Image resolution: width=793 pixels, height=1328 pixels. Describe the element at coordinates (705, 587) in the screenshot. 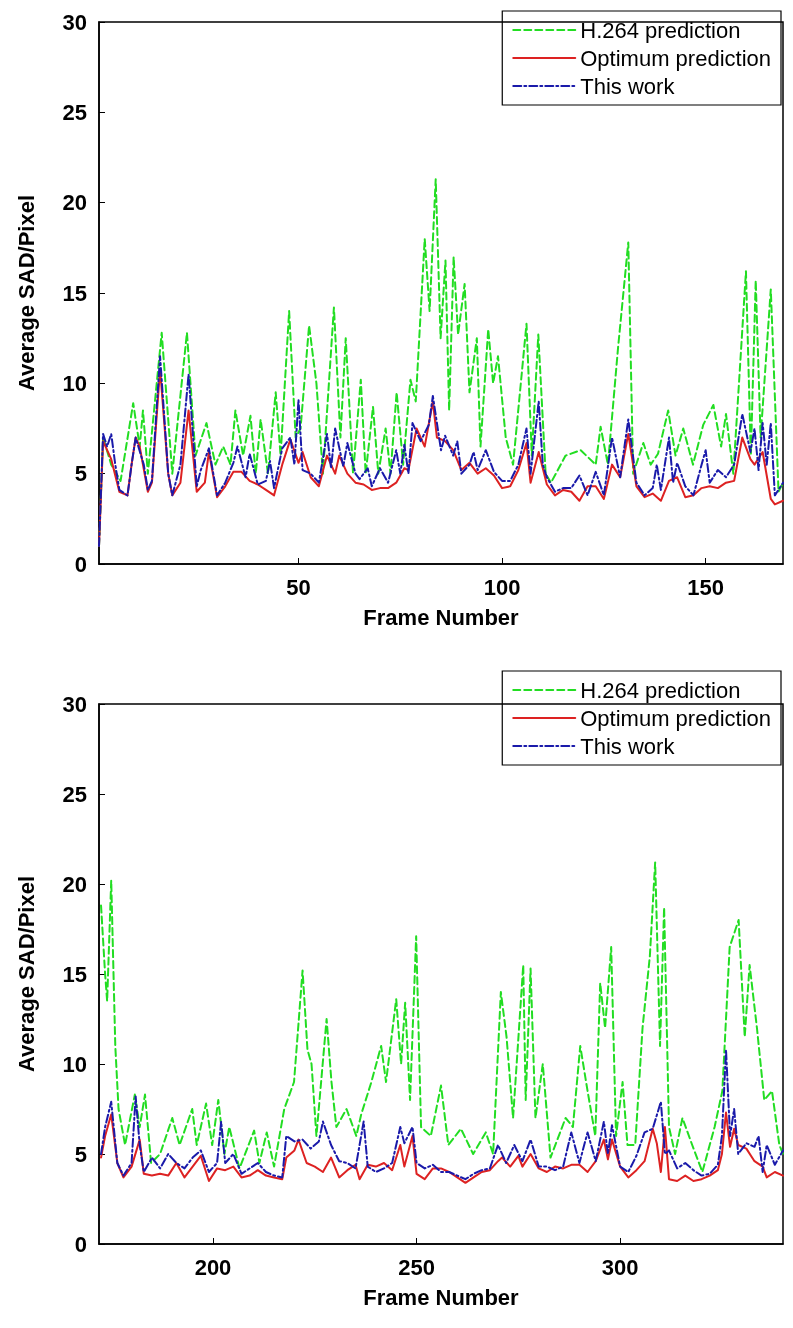

I see `x-tick-label: 150` at that location.